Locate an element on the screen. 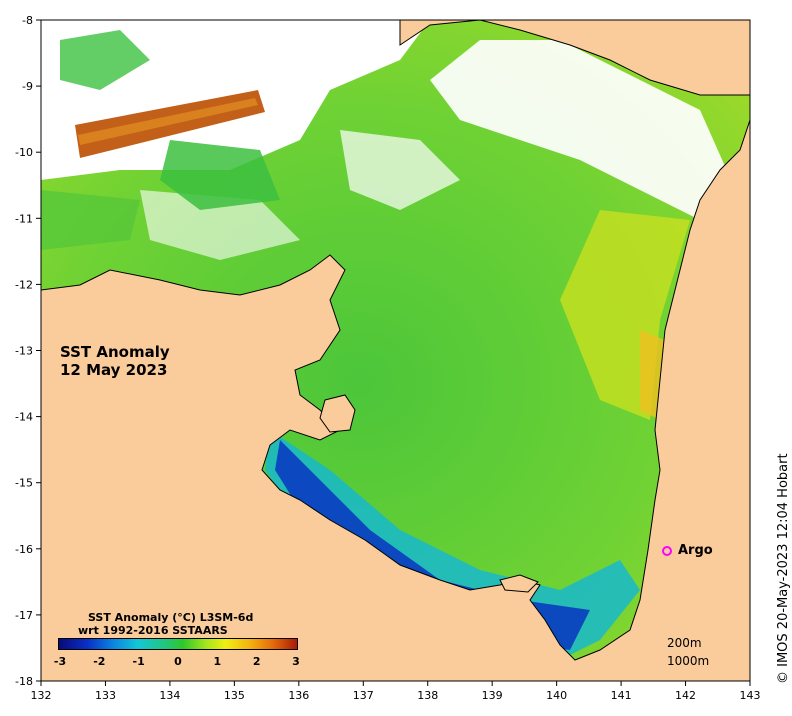 The image size is (792, 716). sst-patch is located at coordinates (105, 60).